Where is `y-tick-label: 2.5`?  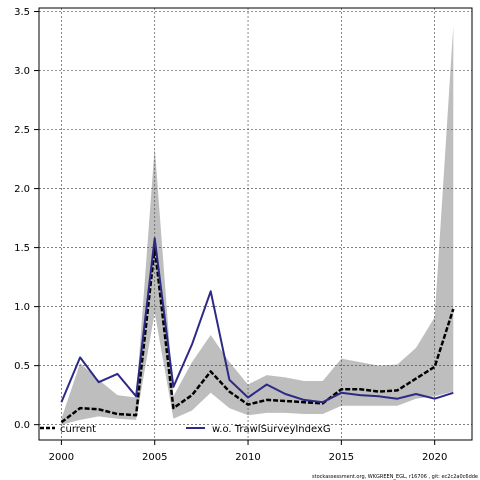 y-tick-label: 2.5 is located at coordinates (22, 130).